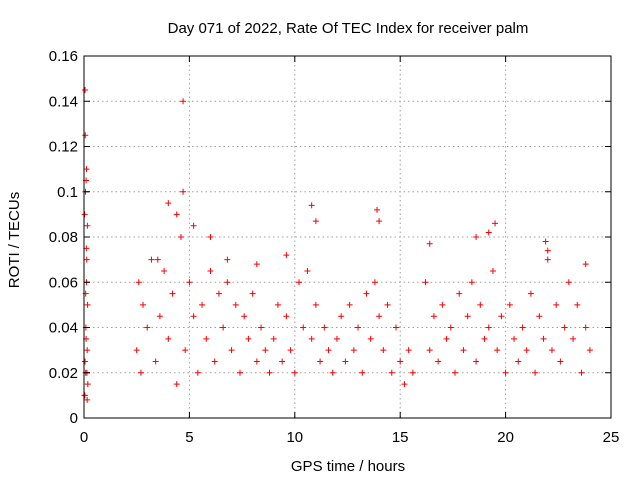 This screenshot has width=640, height=480. What do you see at coordinates (348, 466) in the screenshot?
I see `x-axis-label: GPS time / hours` at bounding box center [348, 466].